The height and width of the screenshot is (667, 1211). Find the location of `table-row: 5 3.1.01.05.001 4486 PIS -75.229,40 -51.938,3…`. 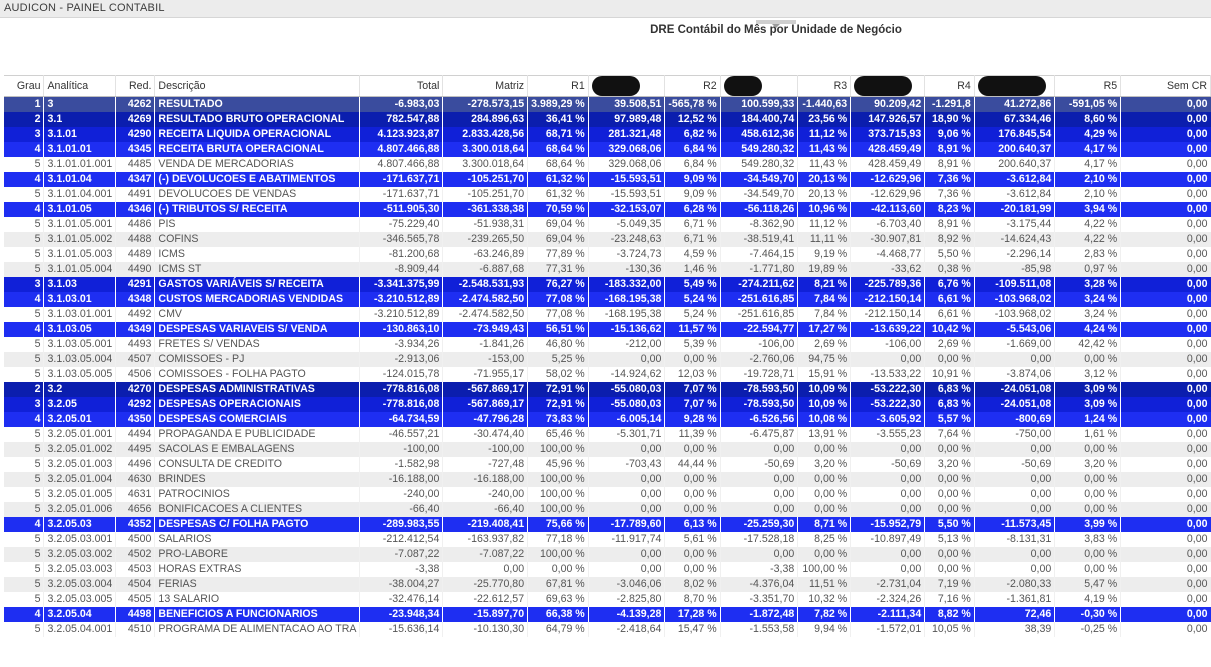

table-row: 5 3.1.01.05.001 4486 PIS -75.229,40 -51.938,3… is located at coordinates (607, 224).